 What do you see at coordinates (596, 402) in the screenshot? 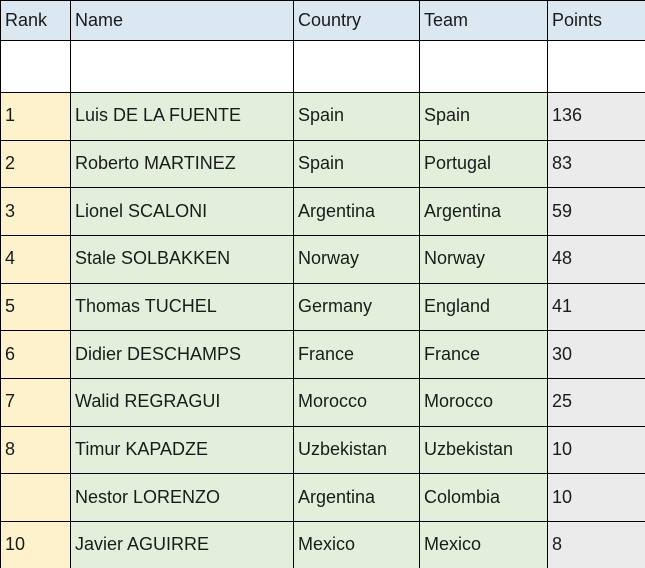
I see `cell-points: 25` at bounding box center [596, 402].